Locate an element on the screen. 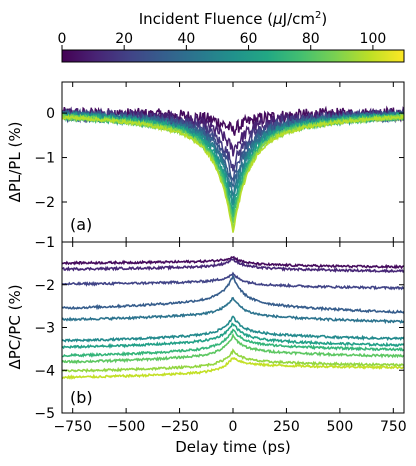 The width and height of the screenshot is (416, 466). colorbar-tick-label: 80 is located at coordinates (311, 39).